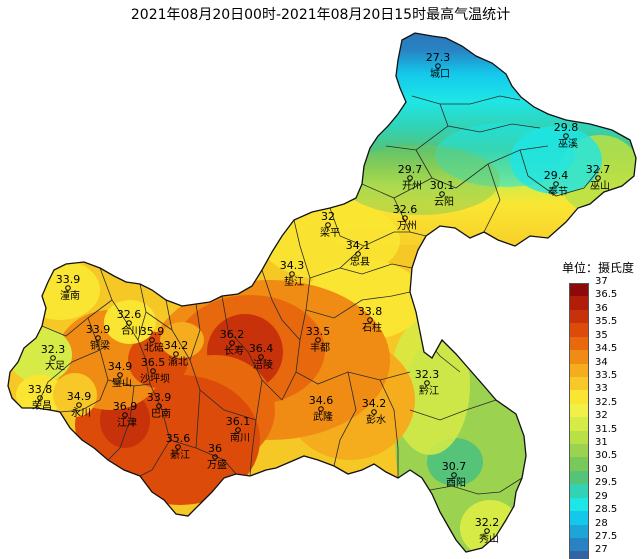  What do you see at coordinates (125, 414) in the screenshot?
I see `station-25: 36.9 江津` at bounding box center [125, 414].